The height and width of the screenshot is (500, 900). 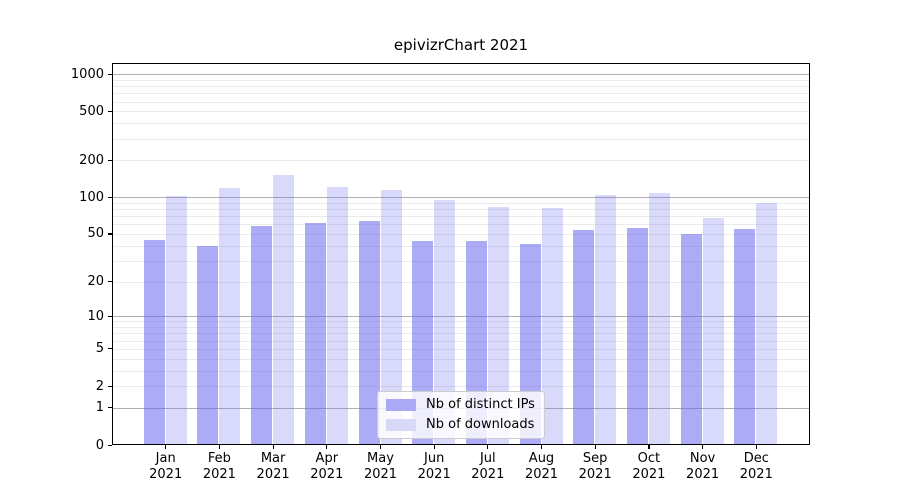 What do you see at coordinates (95, 282) in the screenshot?
I see `y-tick-label: 20` at bounding box center [95, 282].